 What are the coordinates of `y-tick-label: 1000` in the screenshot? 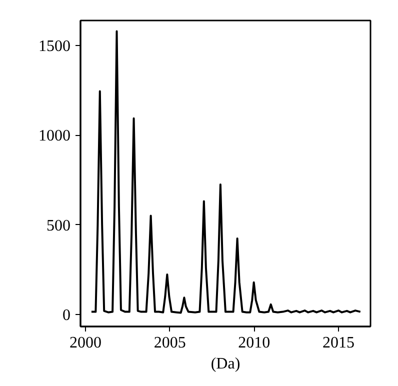 It's located at (54, 136).